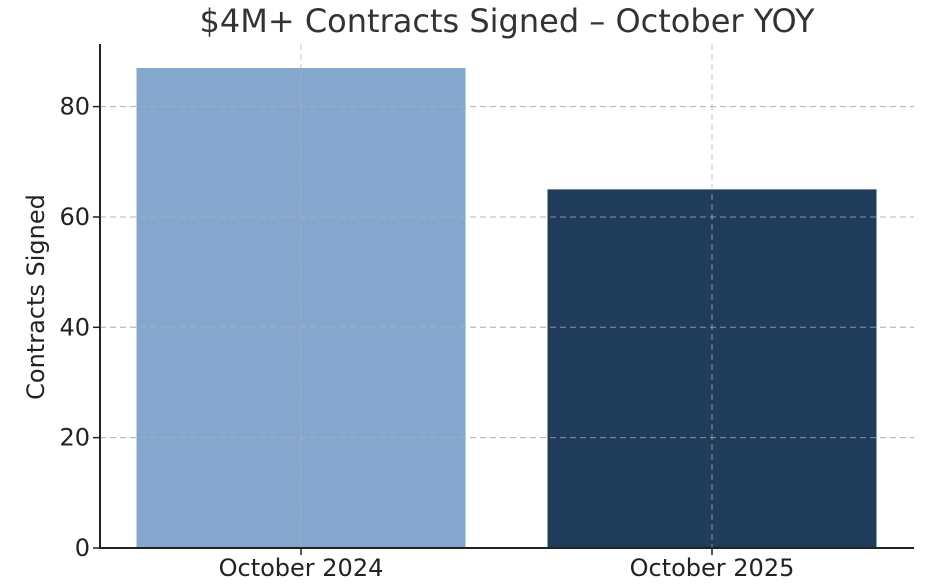  Describe the element at coordinates (301, 568) in the screenshot. I see `x-tick-label: October 2024` at that location.